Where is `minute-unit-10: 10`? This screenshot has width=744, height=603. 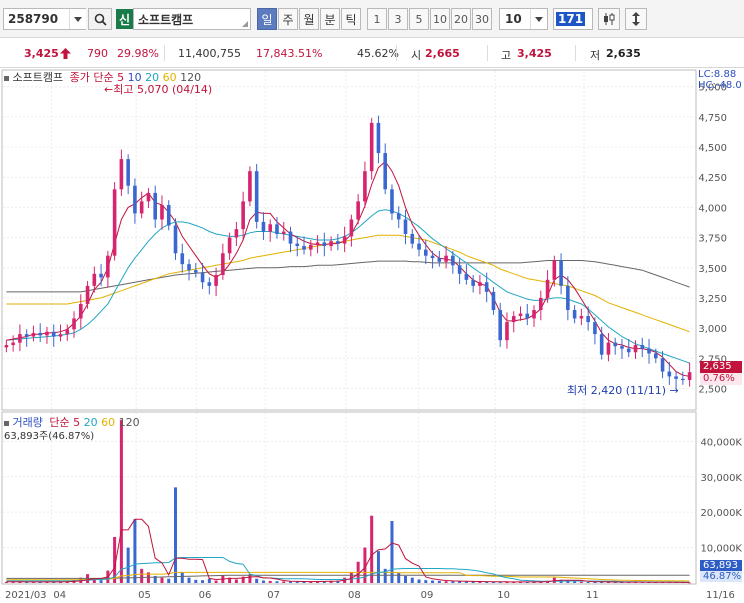
minute-unit-10: 10 is located at coordinates (440, 19).